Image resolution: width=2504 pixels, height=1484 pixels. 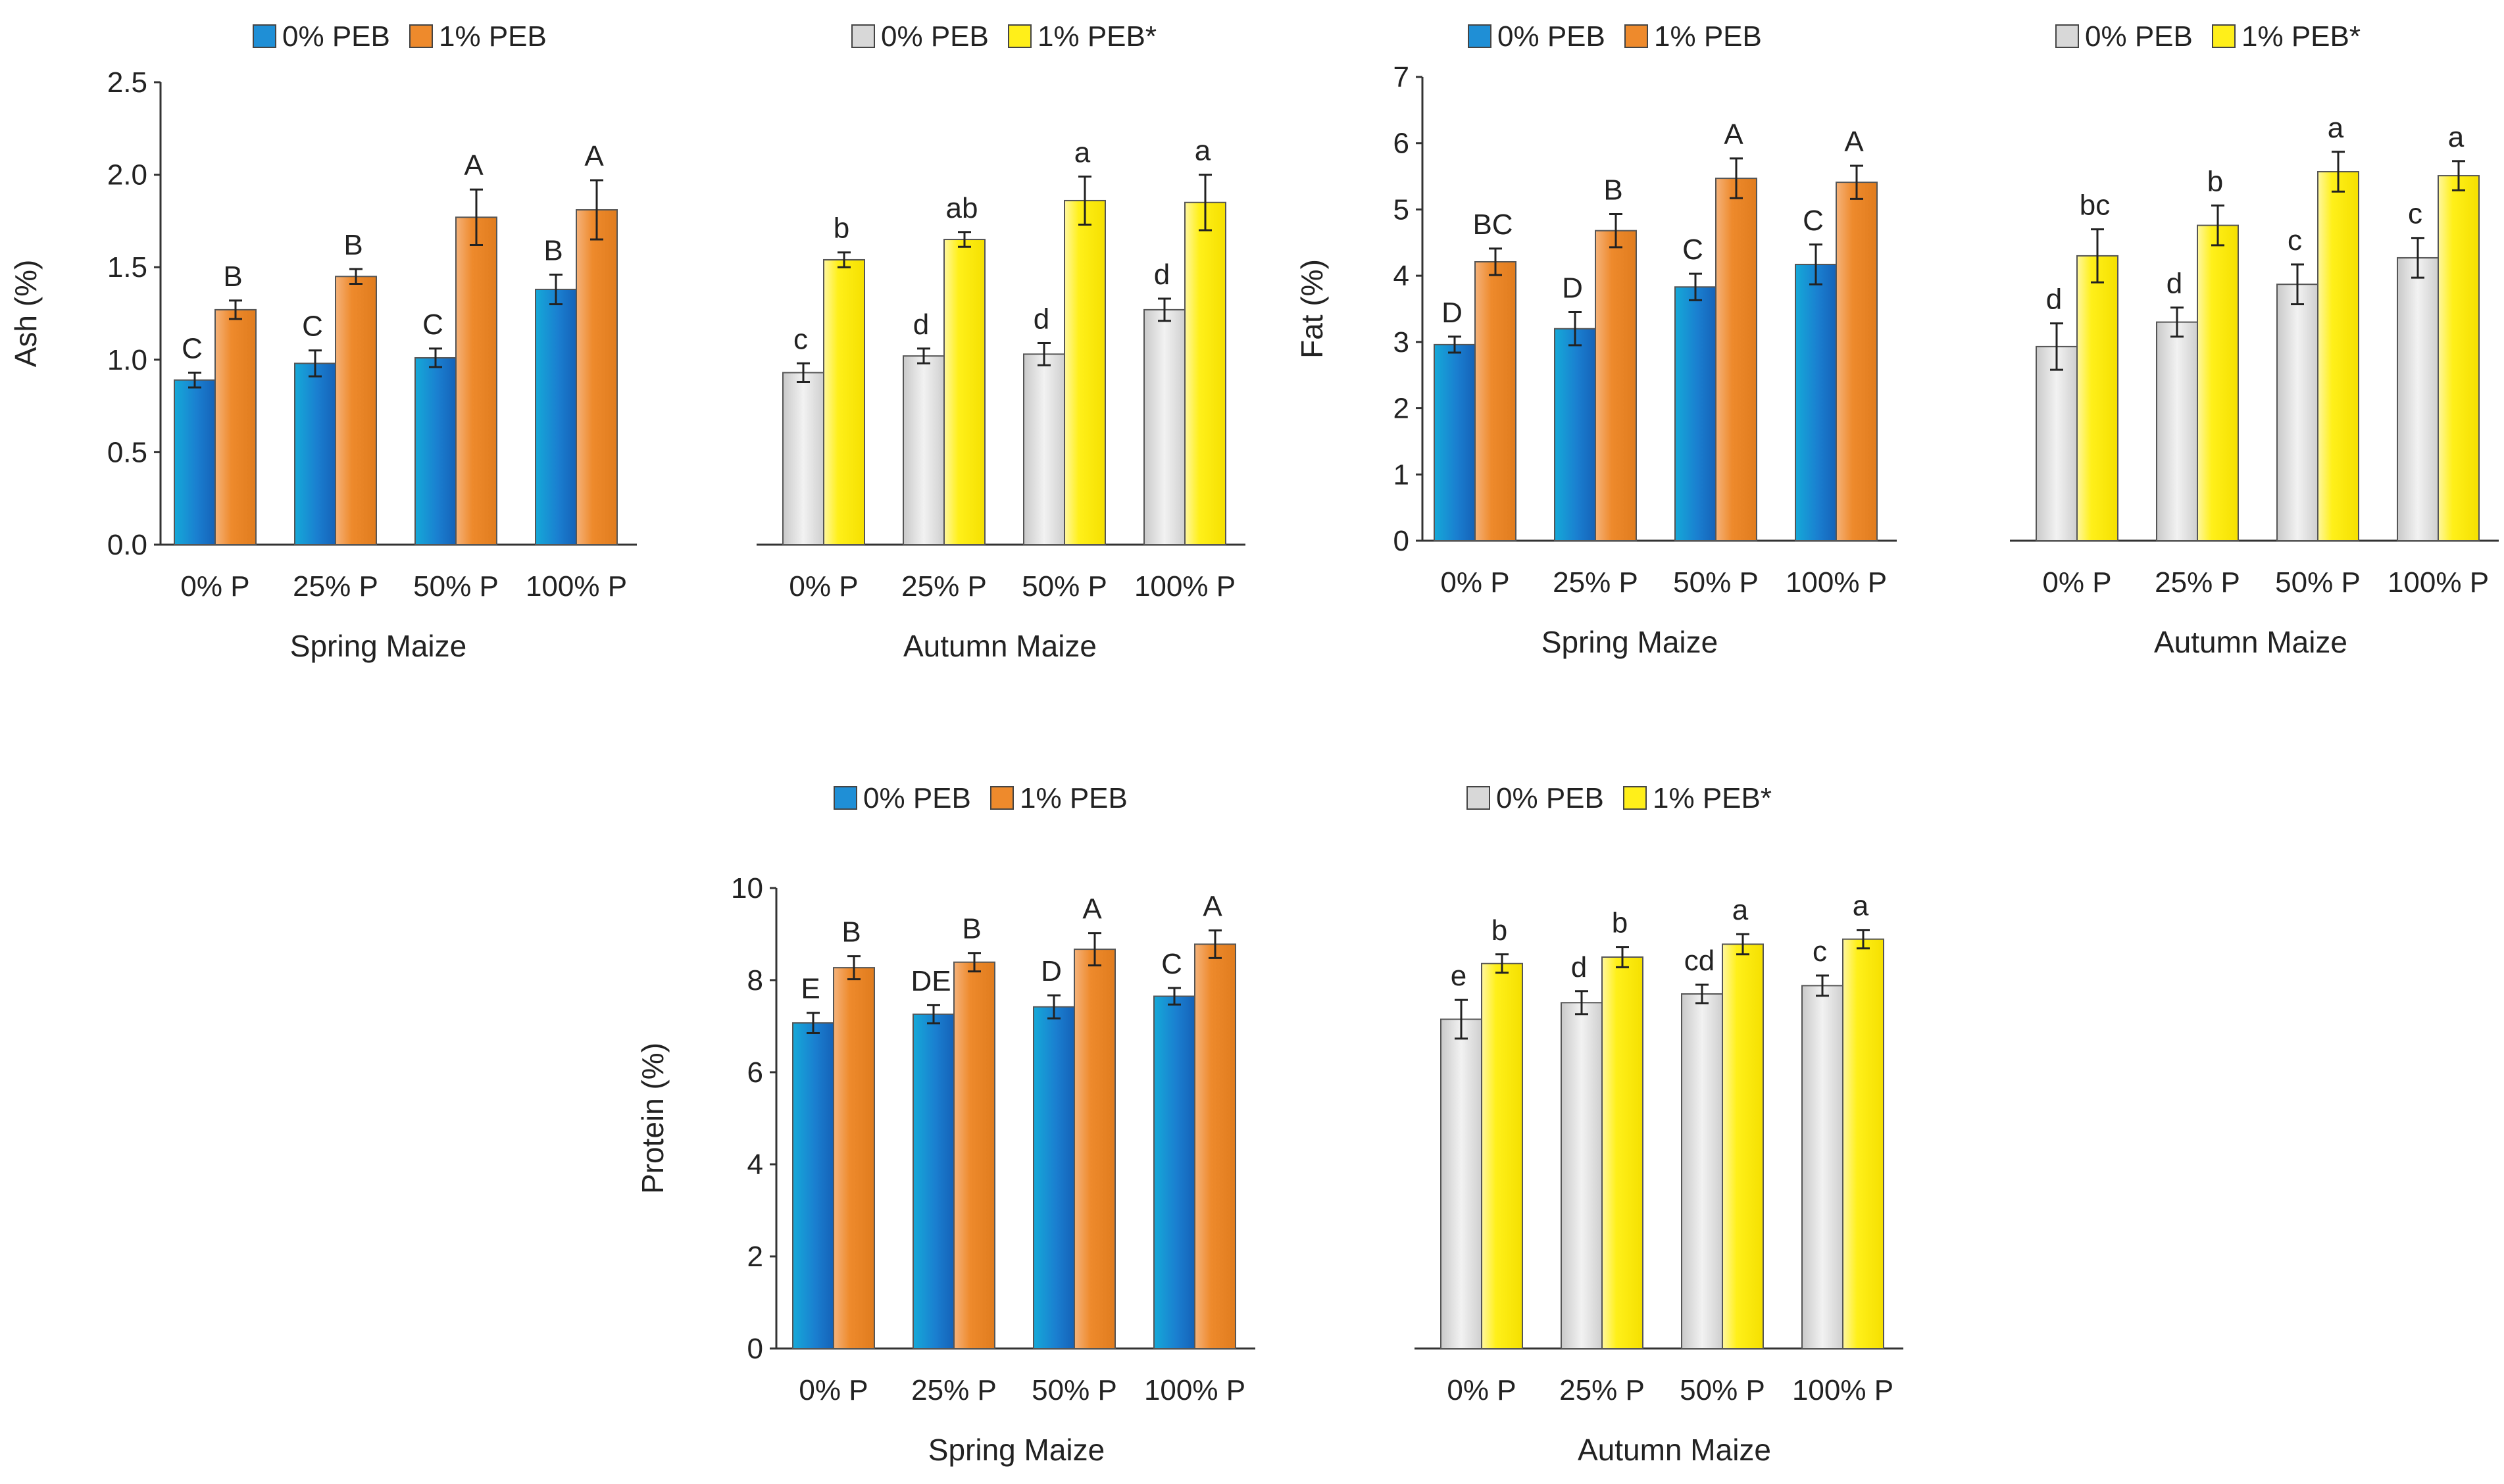 I want to click on y-tick-label: 7, so click(x=1401, y=77).